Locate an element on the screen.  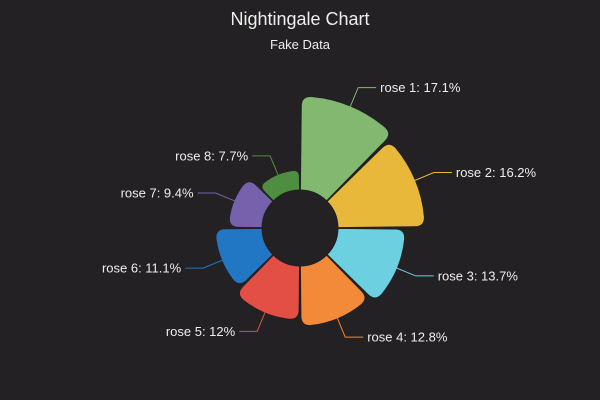
slice-label-8: rose 8: 7.7% is located at coordinates (211, 155).